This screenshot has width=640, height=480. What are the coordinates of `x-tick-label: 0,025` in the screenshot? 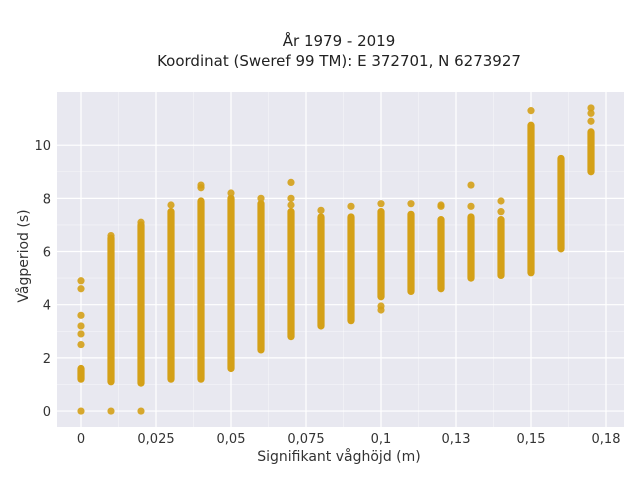 It's located at (155, 439).